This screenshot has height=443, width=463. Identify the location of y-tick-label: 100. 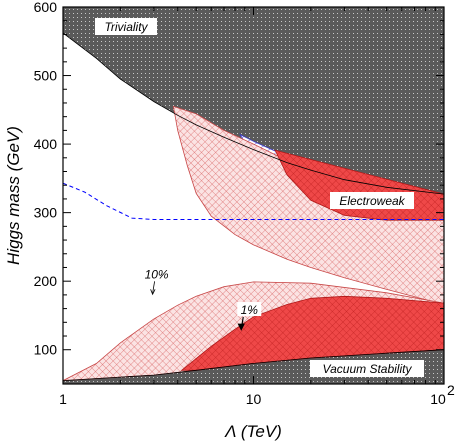
(46, 350).